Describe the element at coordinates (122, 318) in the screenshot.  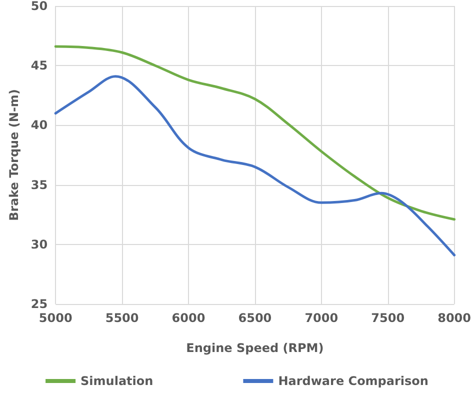
I see `x-tick-label: 5500` at that location.